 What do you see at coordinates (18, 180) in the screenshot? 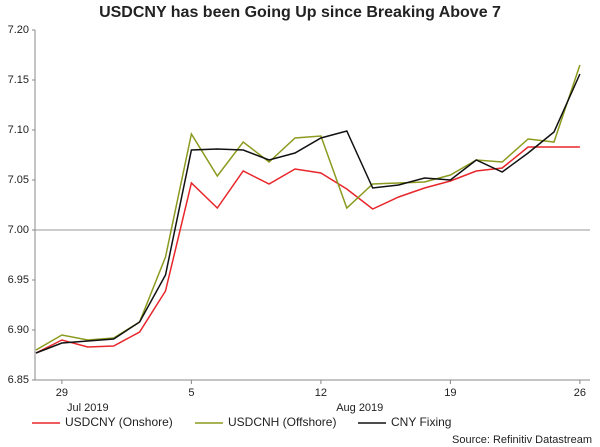
I see `y-tick-label: 7.05` at bounding box center [18, 180].